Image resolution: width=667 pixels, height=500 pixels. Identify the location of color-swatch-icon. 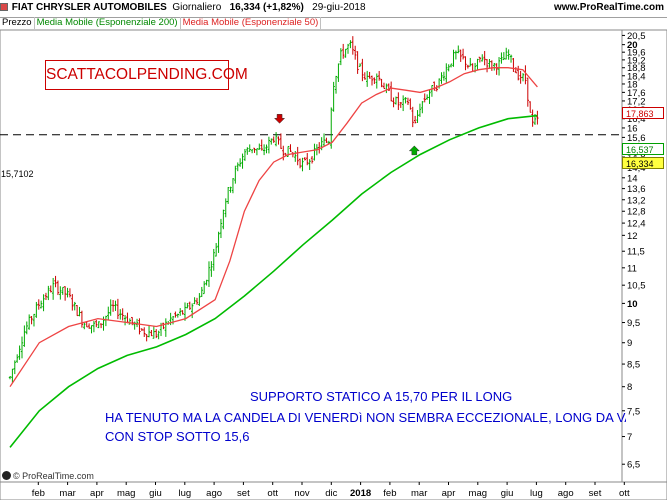
(4, 7).